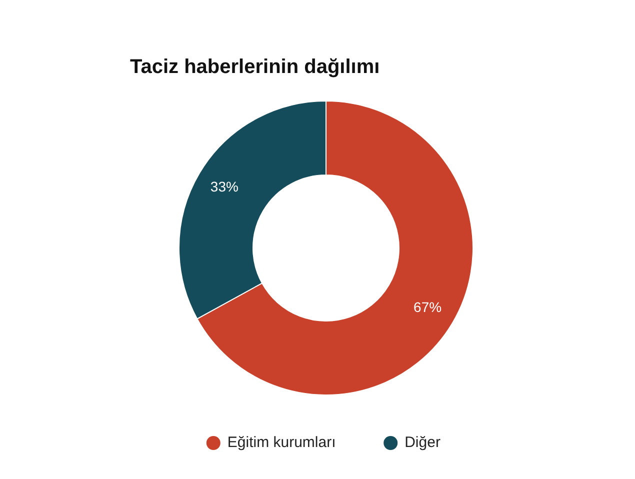 This screenshot has width=635, height=479. What do you see at coordinates (422, 442) in the screenshot?
I see `legend-label: Diğer` at bounding box center [422, 442].